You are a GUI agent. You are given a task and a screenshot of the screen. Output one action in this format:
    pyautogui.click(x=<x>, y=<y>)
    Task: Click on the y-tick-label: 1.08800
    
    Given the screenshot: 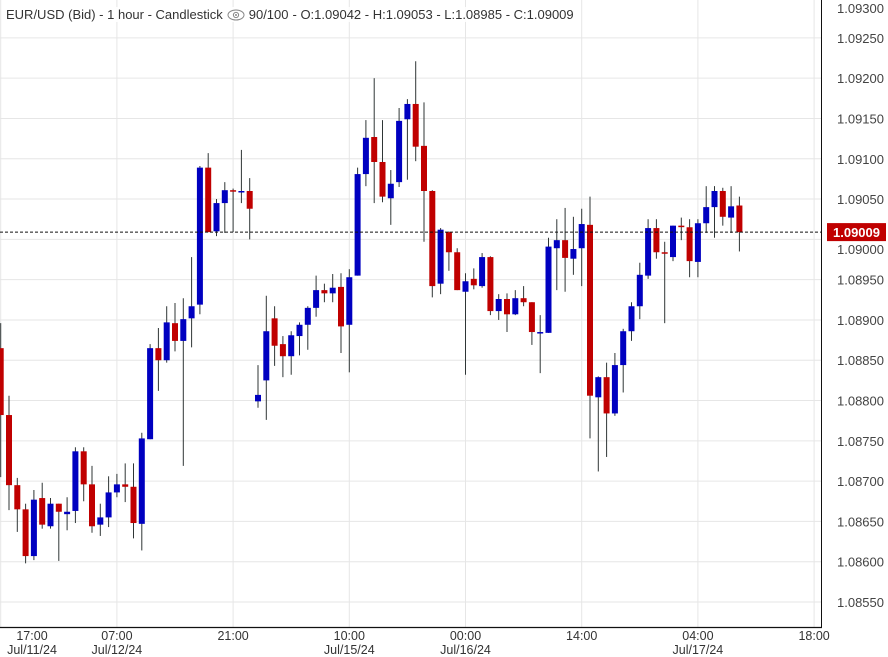 What is the action you would take?
    pyautogui.click(x=860, y=401)
    